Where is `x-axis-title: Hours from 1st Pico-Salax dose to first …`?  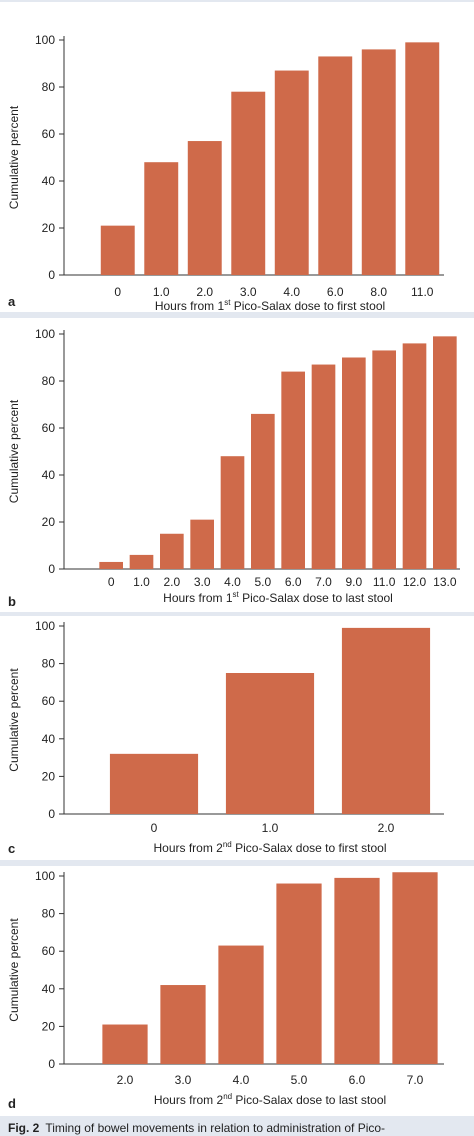 x-axis-title: Hours from 1st Pico-Salax dose to first … is located at coordinates (270, 305).